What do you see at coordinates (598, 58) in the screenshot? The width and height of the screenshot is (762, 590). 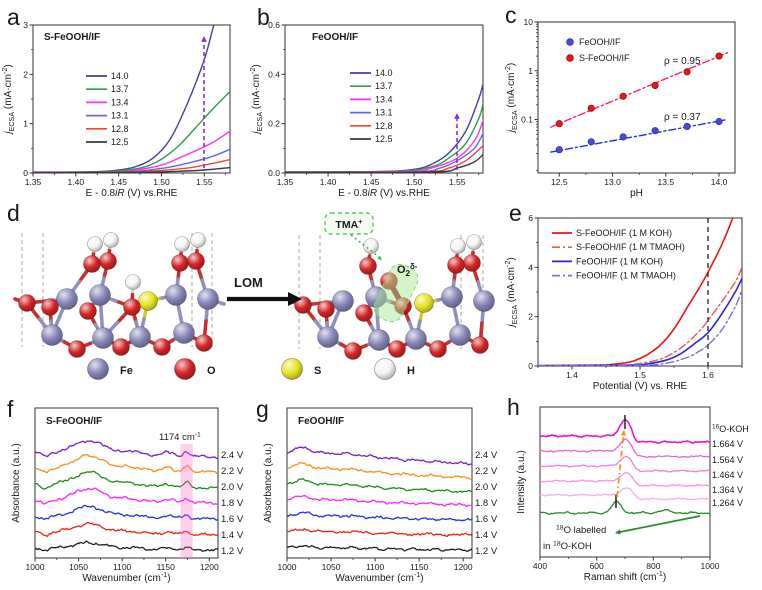 I see `legend-item-S-FeOOH/IF: S-FeOOH/IF` at bounding box center [598, 58].